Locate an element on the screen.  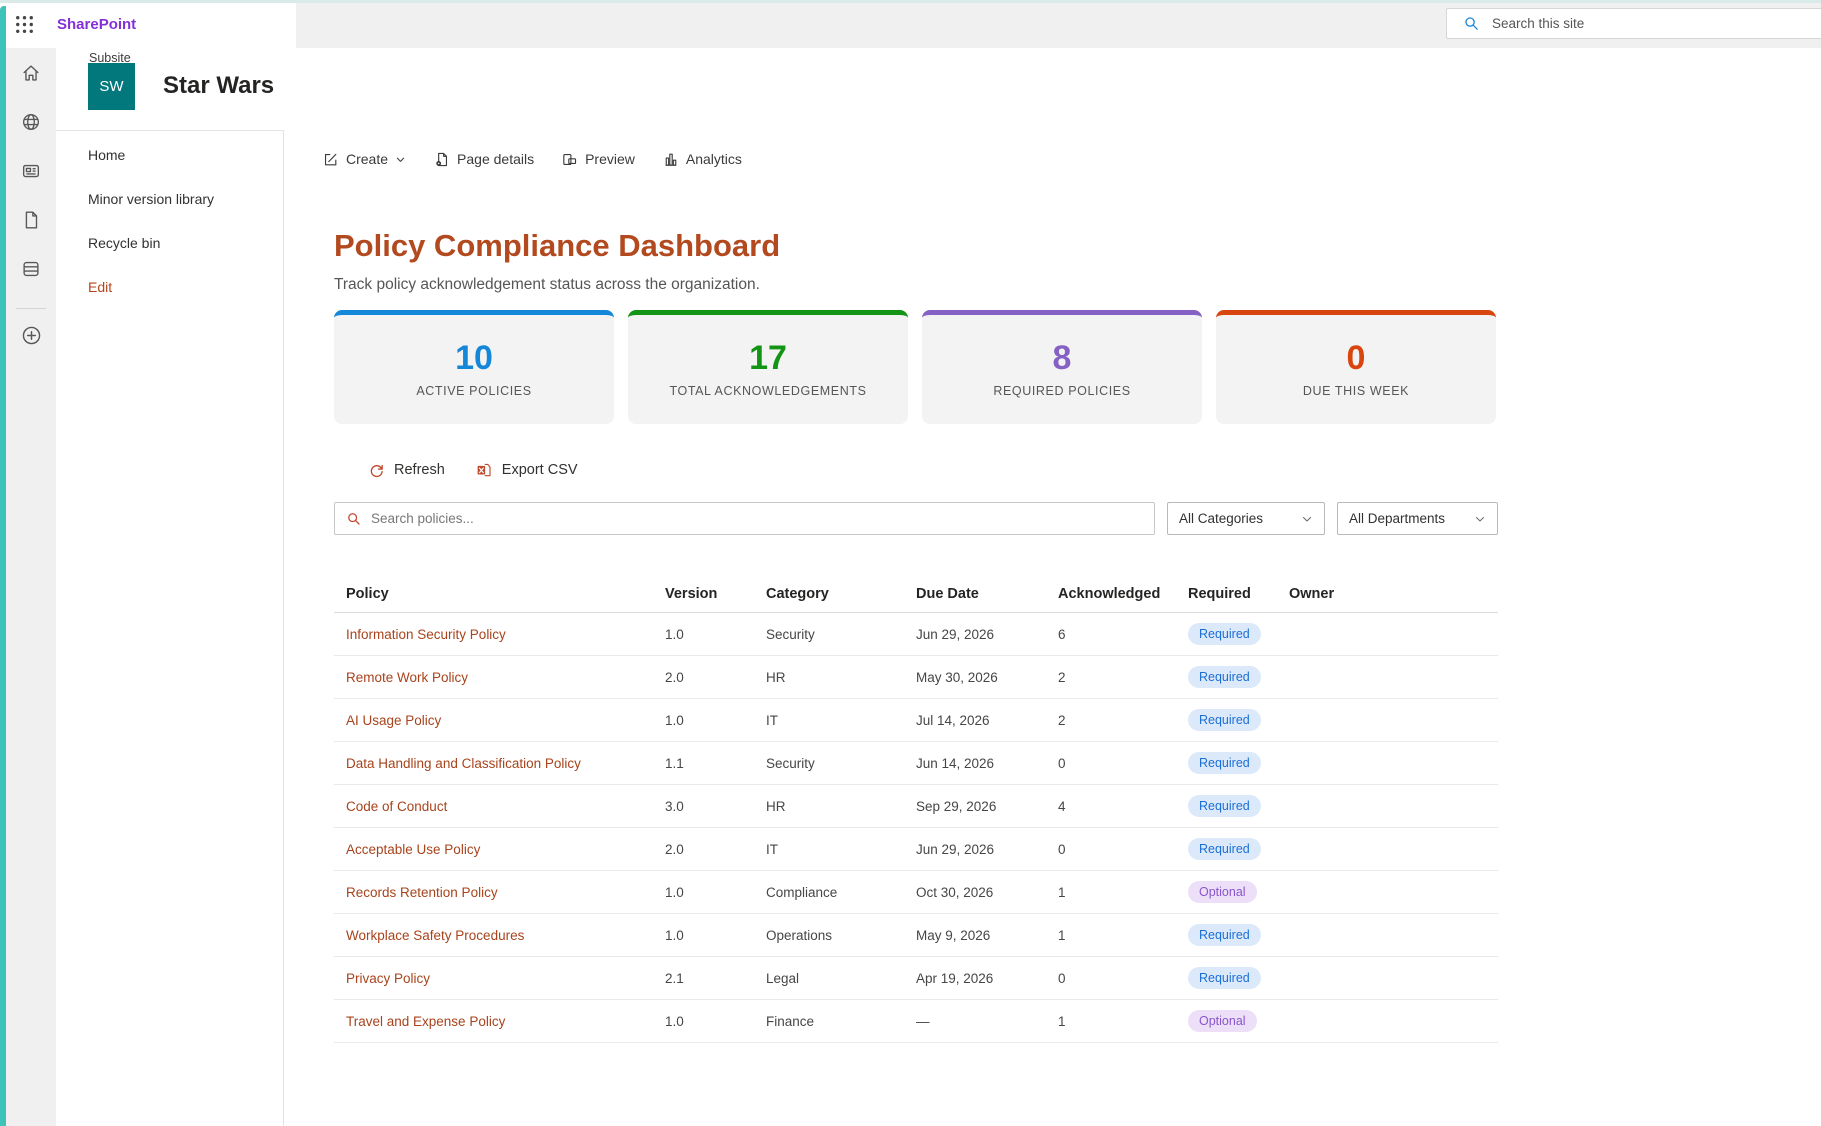
app-launcher-waffle-icon is located at coordinates (24, 24).